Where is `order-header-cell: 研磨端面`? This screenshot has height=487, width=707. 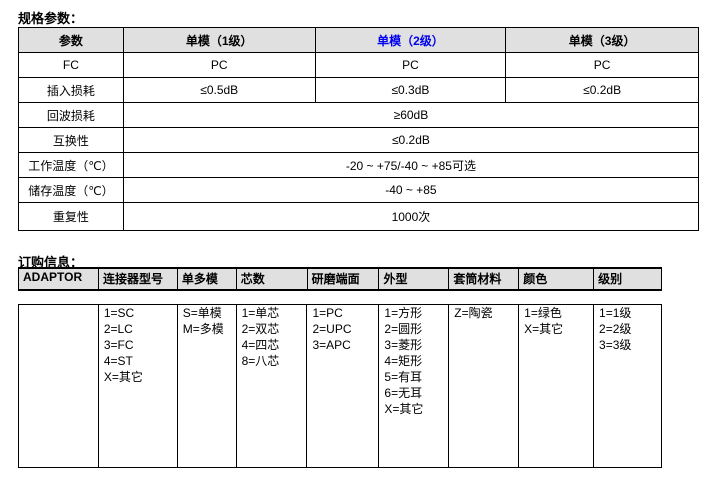 order-header-cell: 研磨端面 is located at coordinates (343, 279).